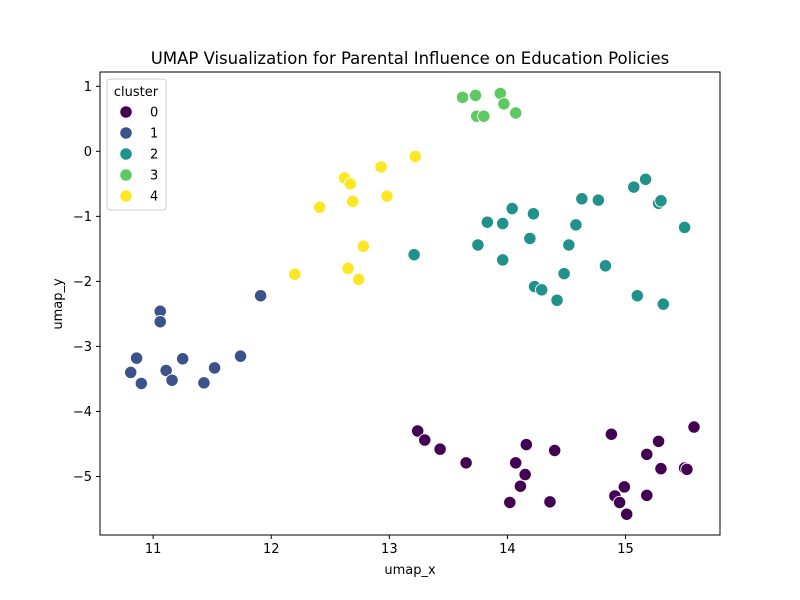 The height and width of the screenshot is (600, 800). I want to click on x-tick-label: 12, so click(271, 549).